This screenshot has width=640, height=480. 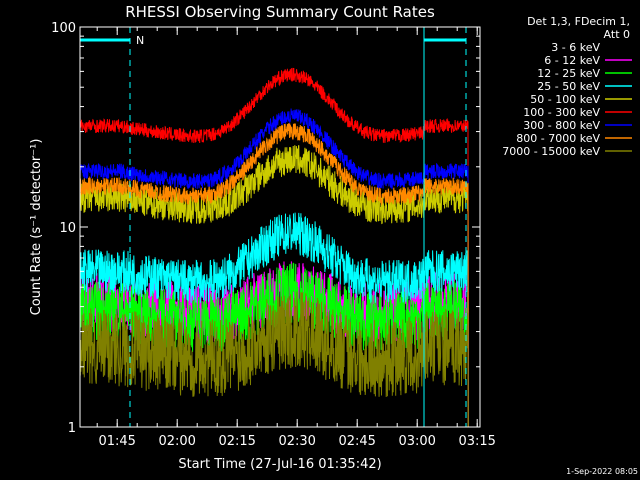 What do you see at coordinates (617, 34) in the screenshot?
I see `legend-header-line-2: Att 0` at bounding box center [617, 34].